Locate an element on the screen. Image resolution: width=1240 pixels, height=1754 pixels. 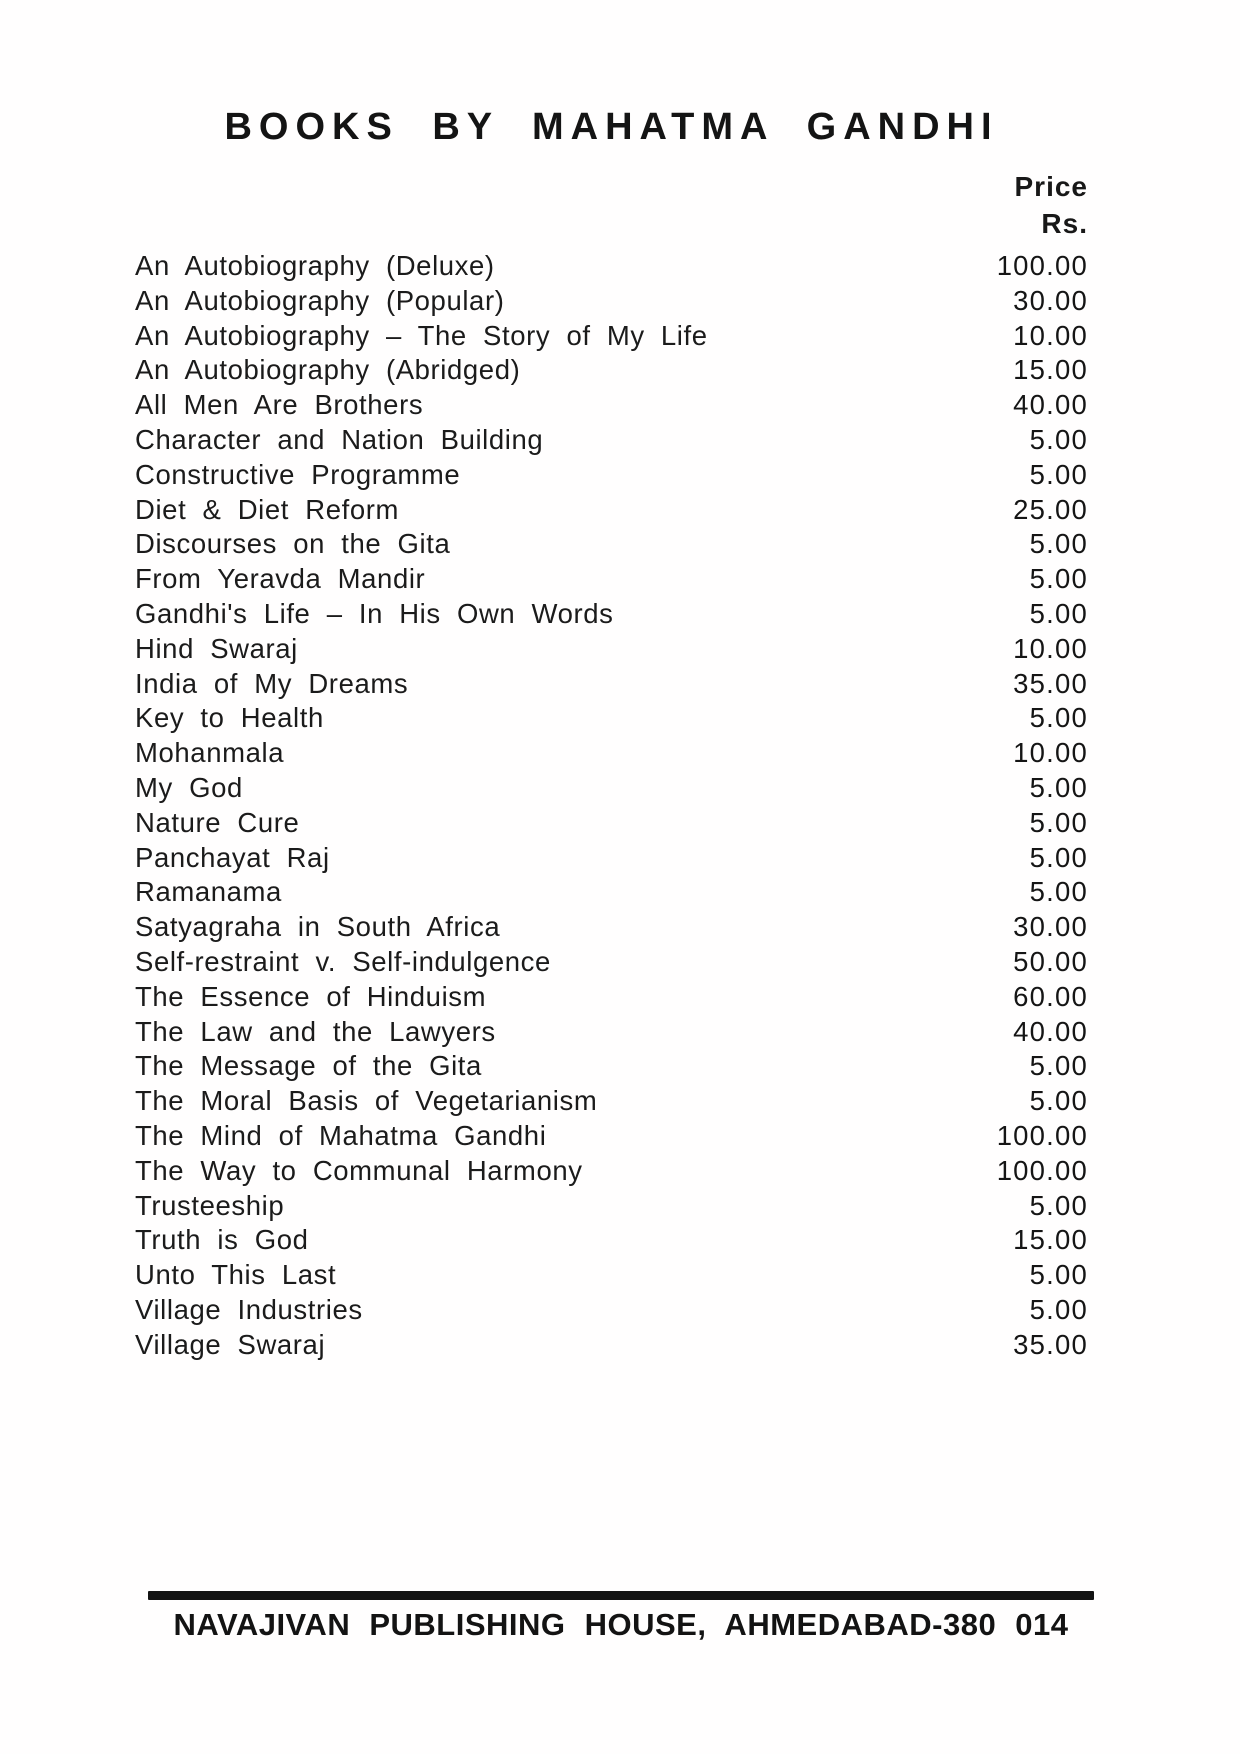
book-title: The Essence of Hinduism is located at coordinates (311, 996).